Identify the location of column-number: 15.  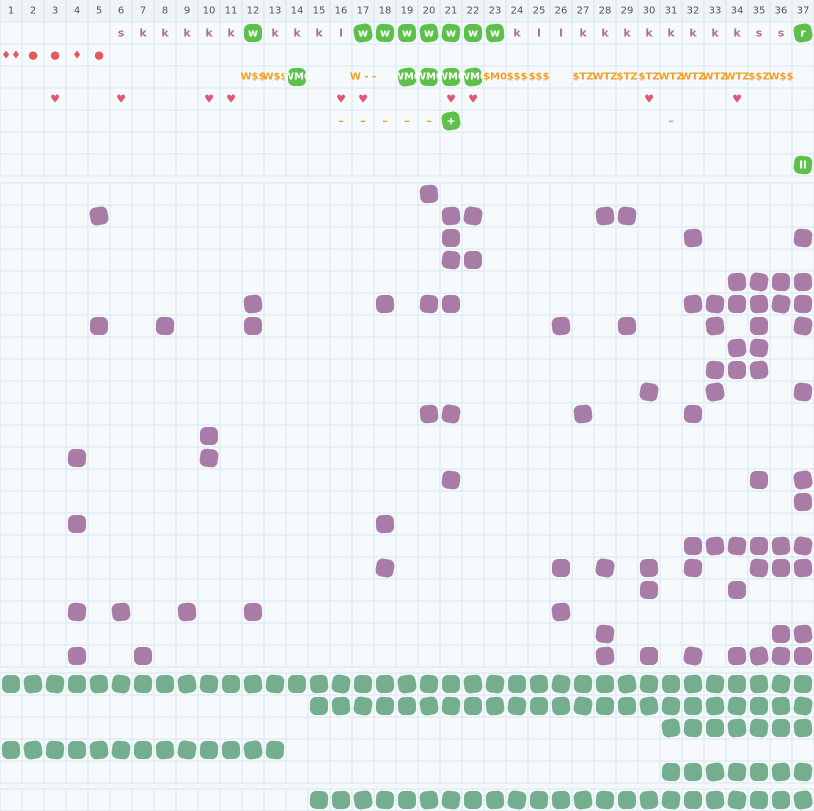
(319, 11).